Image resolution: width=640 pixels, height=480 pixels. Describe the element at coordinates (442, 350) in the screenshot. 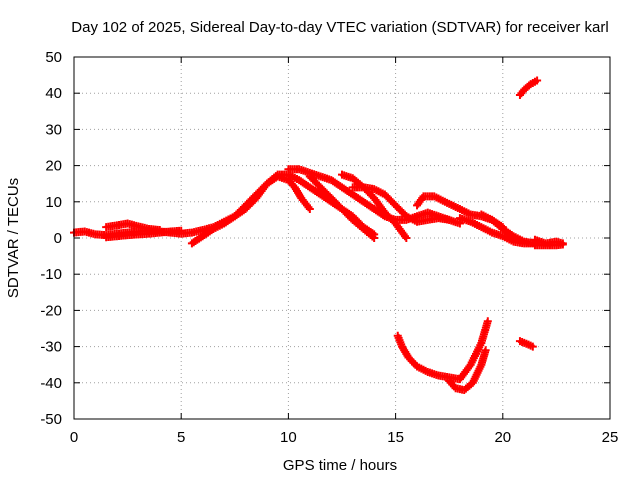

I see `series-track-n` at that location.